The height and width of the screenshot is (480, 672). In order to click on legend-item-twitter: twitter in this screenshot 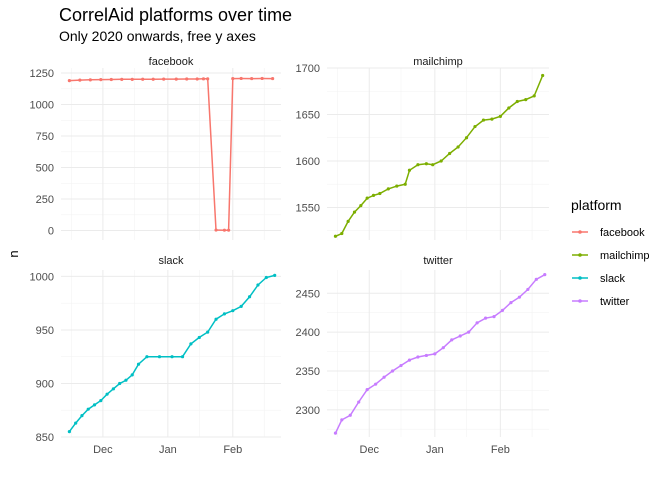, I will do `click(601, 302)`.